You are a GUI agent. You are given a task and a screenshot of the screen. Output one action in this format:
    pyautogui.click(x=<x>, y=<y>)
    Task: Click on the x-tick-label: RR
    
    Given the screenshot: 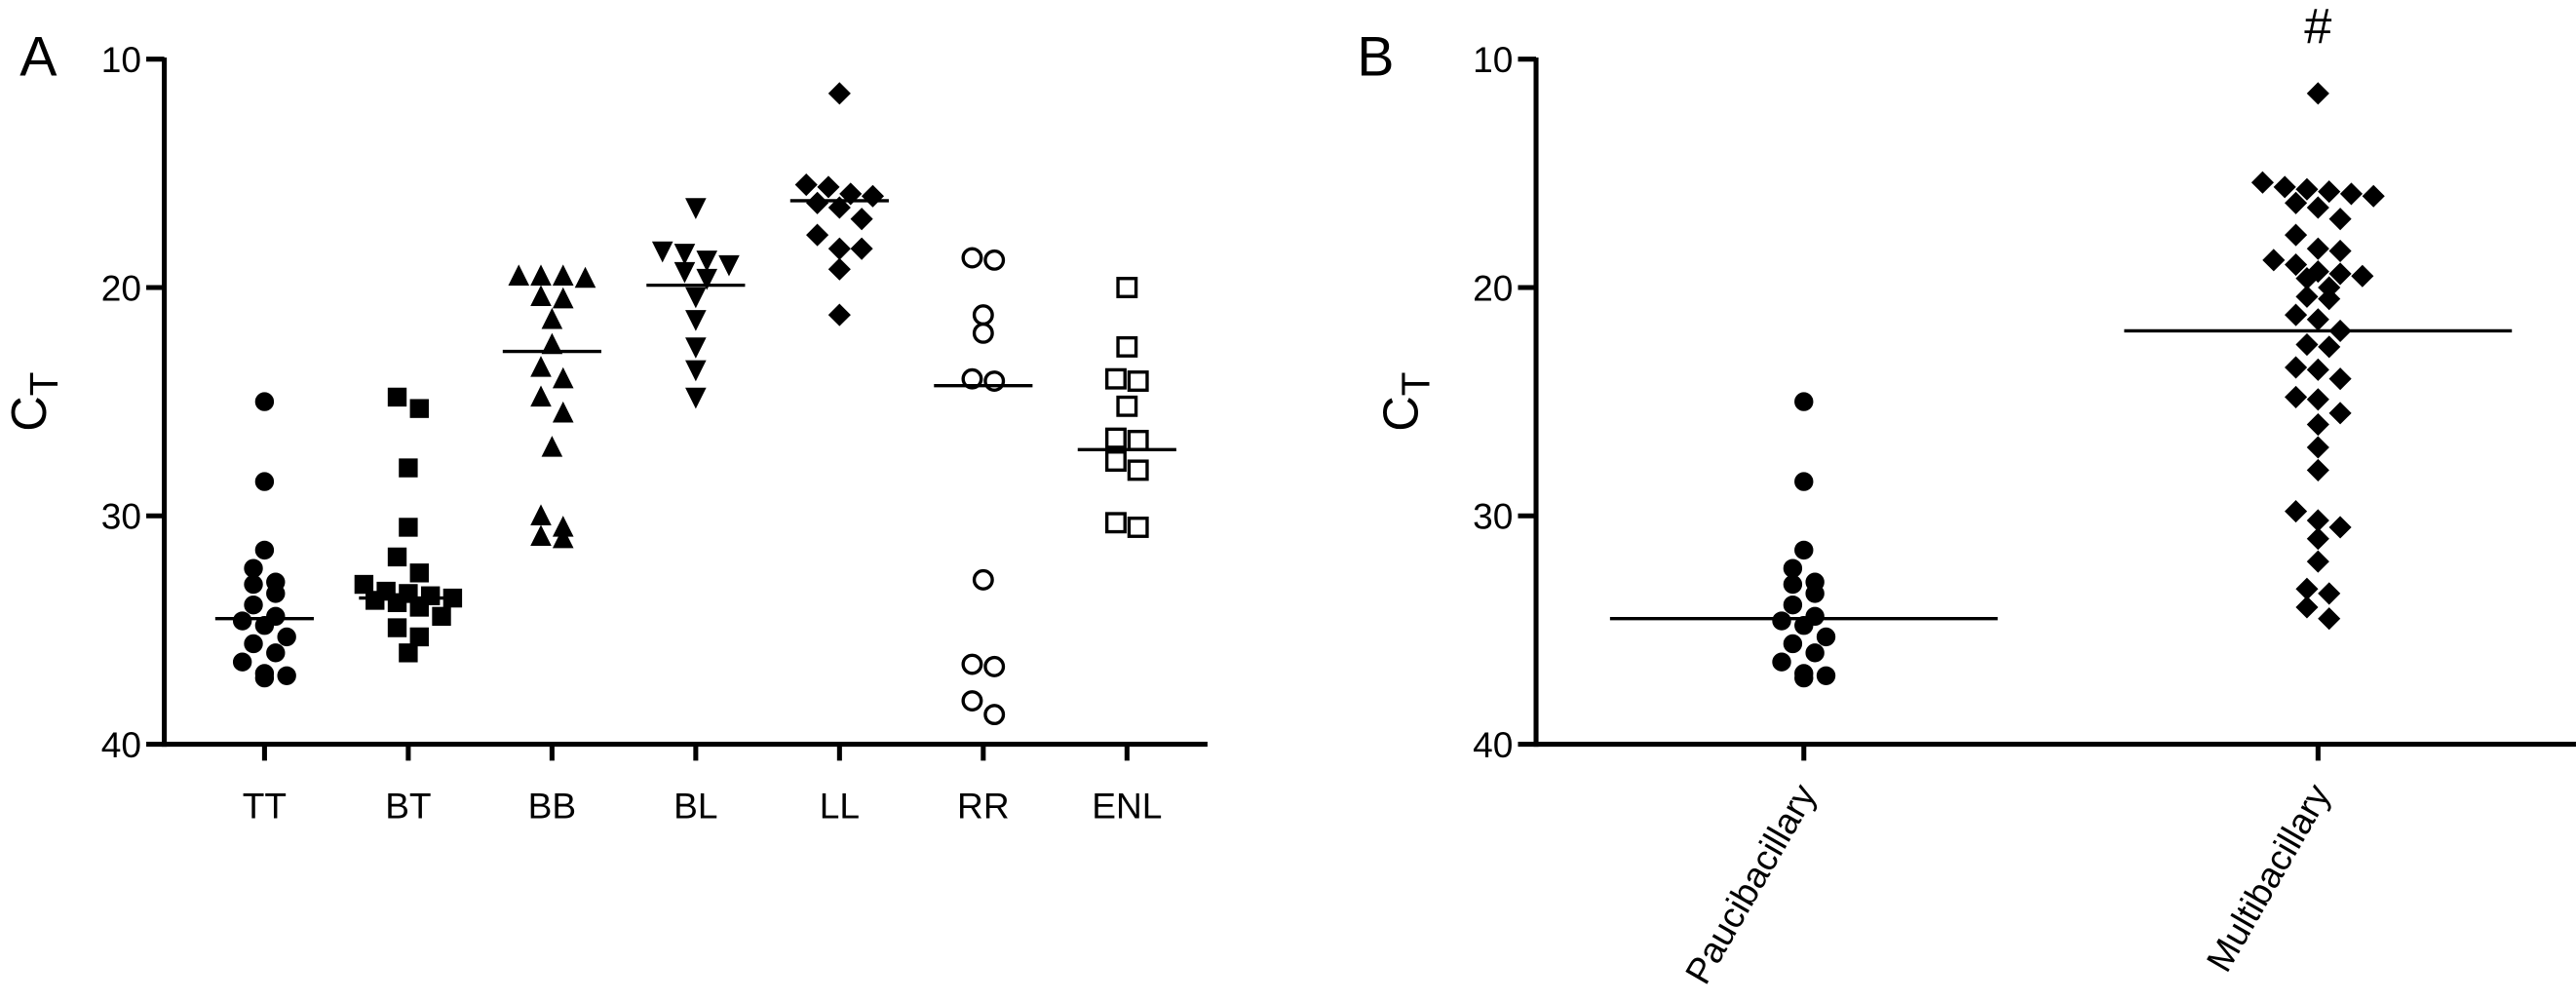 What is the action you would take?
    pyautogui.click(x=983, y=805)
    